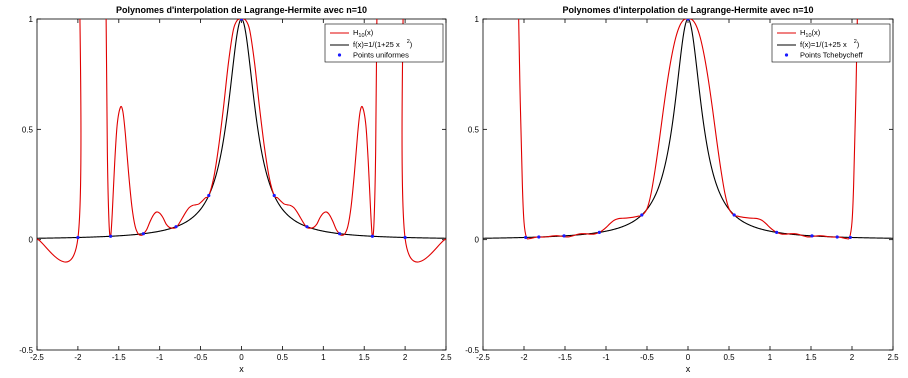  What do you see at coordinates (832, 55) in the screenshot?
I see `legend-points-label: Points Tchebycheff` at bounding box center [832, 55].